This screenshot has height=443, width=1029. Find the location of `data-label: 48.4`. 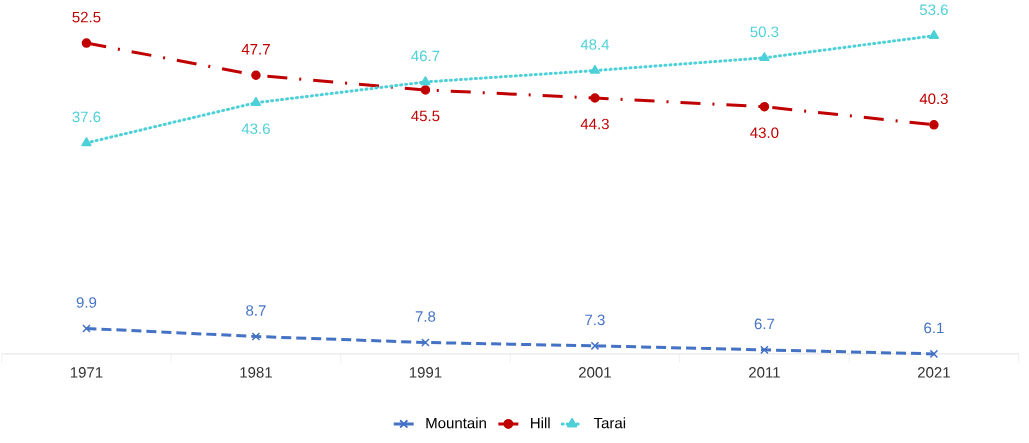

data-label: 48.4 is located at coordinates (595, 44).